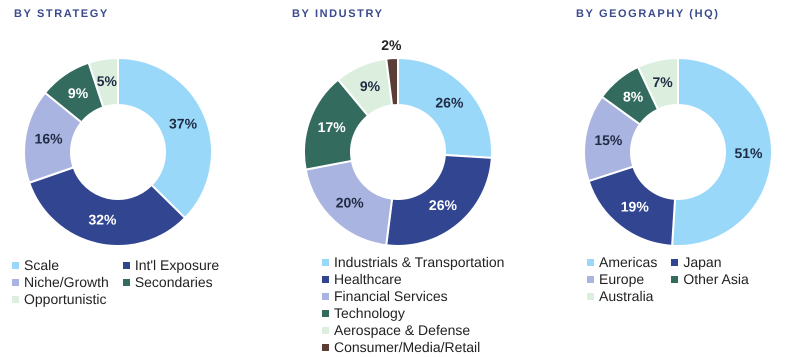  Describe the element at coordinates (350, 202) in the screenshot. I see `data-label: 20%` at that location.